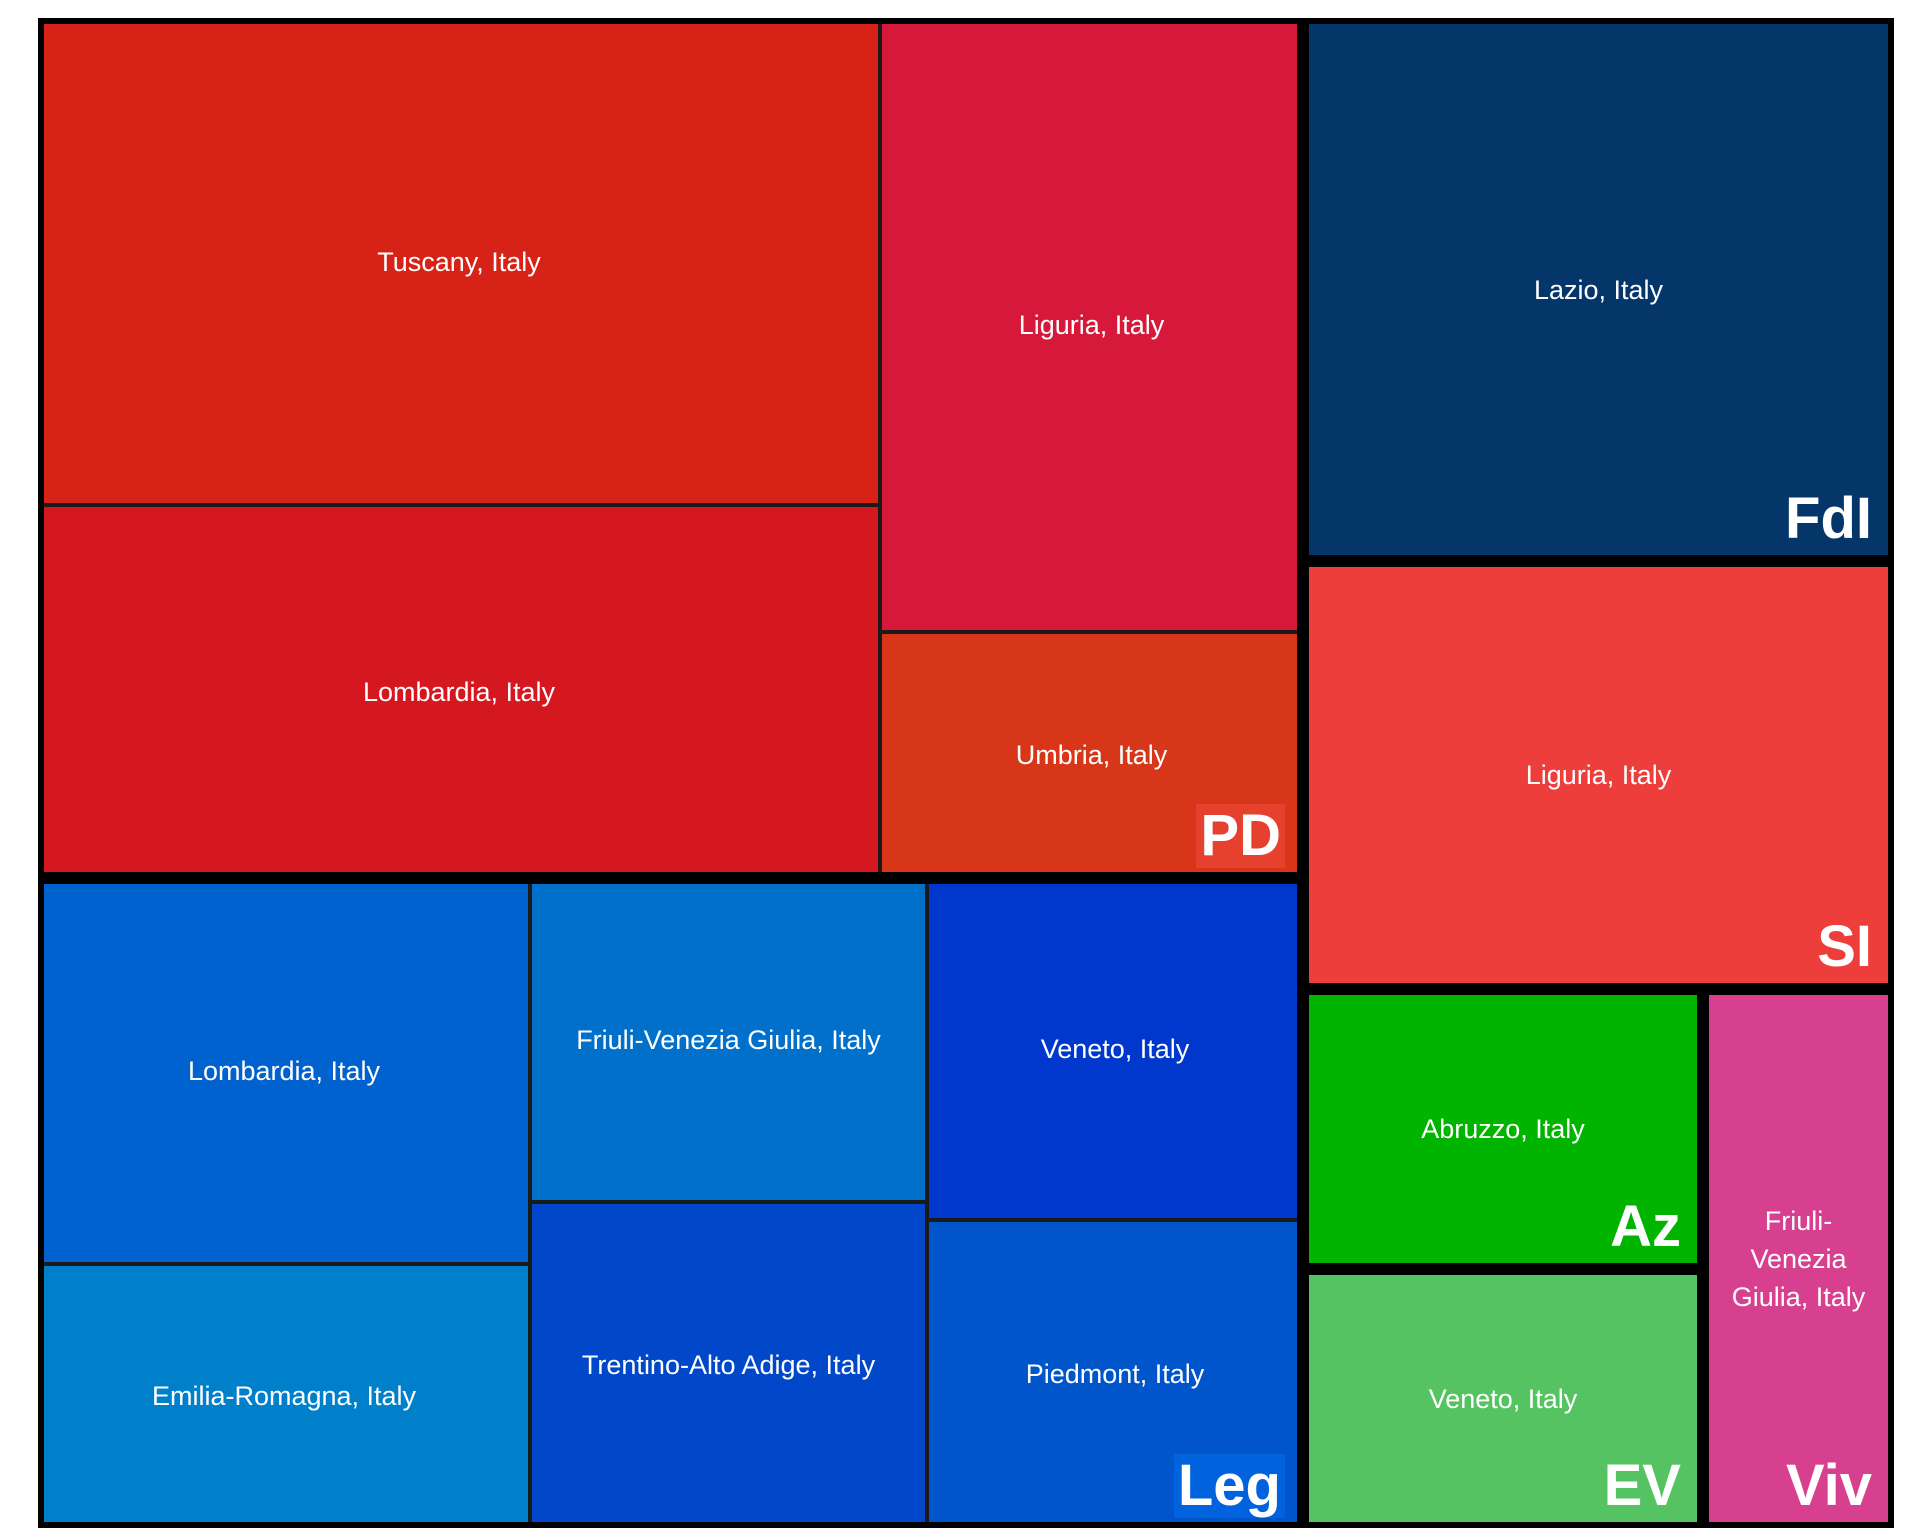  I want to click on treemap-cell-leg-friuli-venezia-giulia-italy: Friuli-Venezia Giulia, Italy, so click(728, 1040).